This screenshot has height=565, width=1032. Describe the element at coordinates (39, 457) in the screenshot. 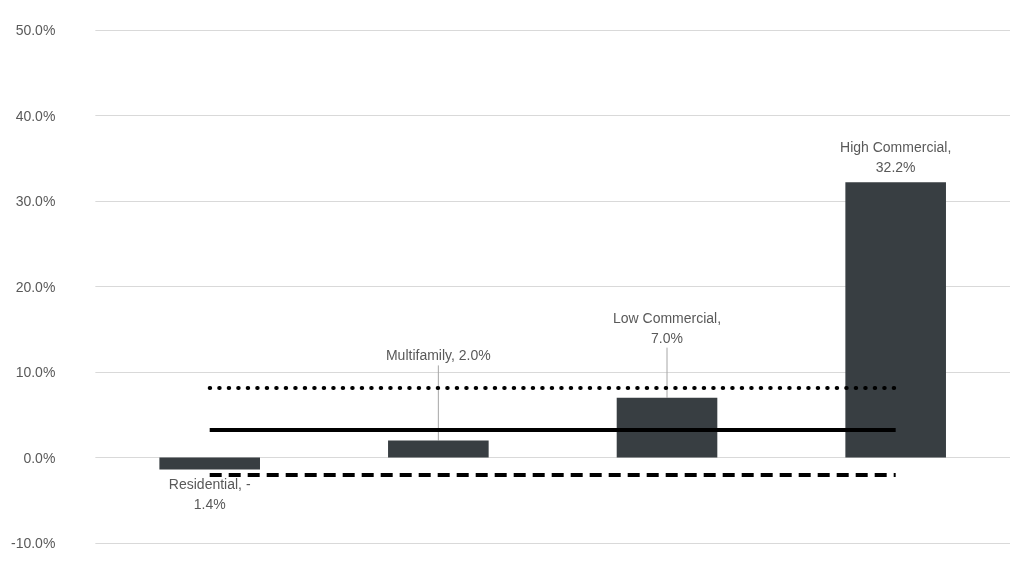

I see `y-tick-label: 0.0%` at that location.